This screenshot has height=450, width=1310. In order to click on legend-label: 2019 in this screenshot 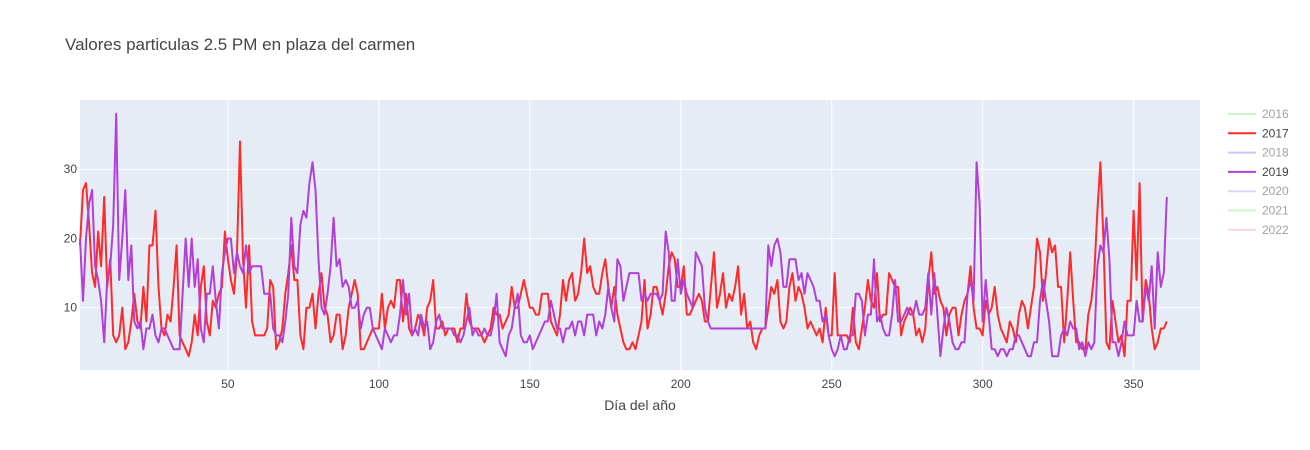, I will do `click(1275, 172)`.